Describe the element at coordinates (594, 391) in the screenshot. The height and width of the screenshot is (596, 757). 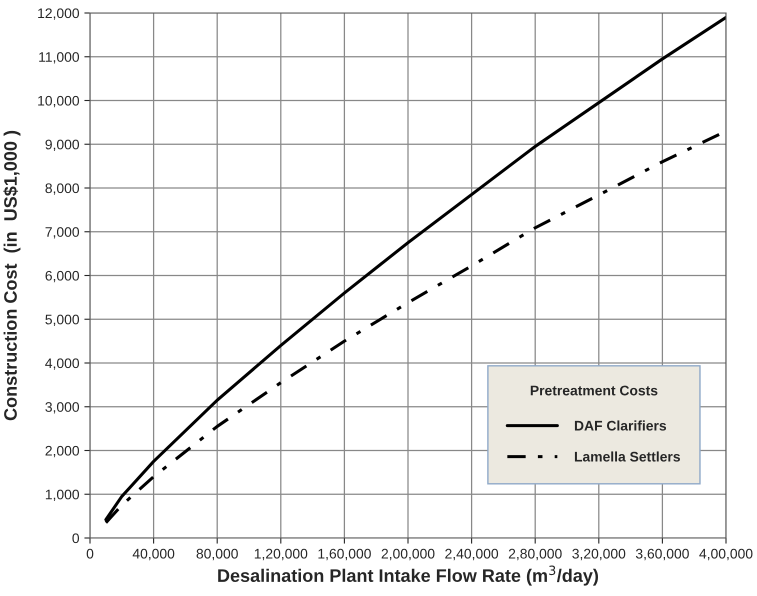
I see `legend-title: Pretreatment Costs` at that location.